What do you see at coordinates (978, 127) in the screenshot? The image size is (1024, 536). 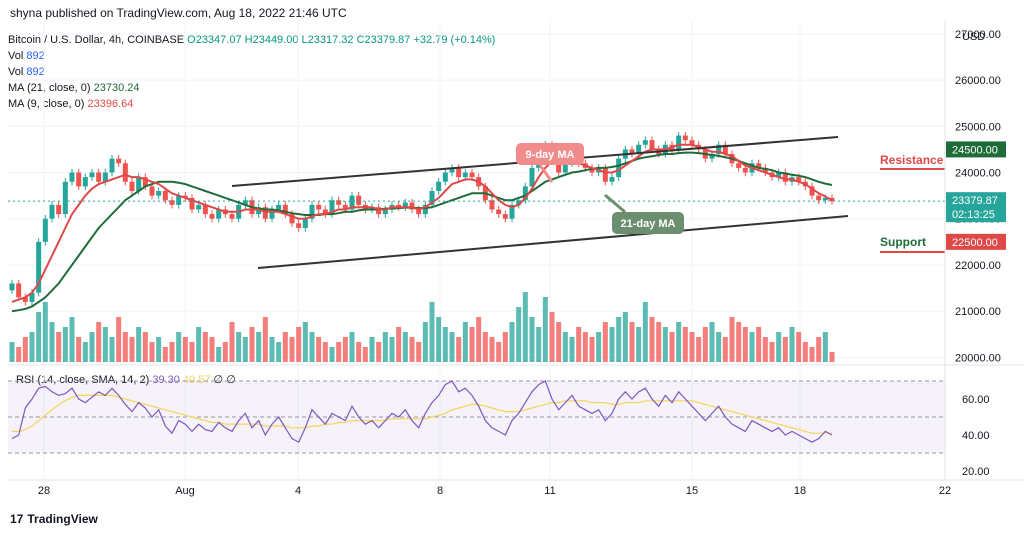 I see `price-tick-label: 25000.00` at bounding box center [978, 127].